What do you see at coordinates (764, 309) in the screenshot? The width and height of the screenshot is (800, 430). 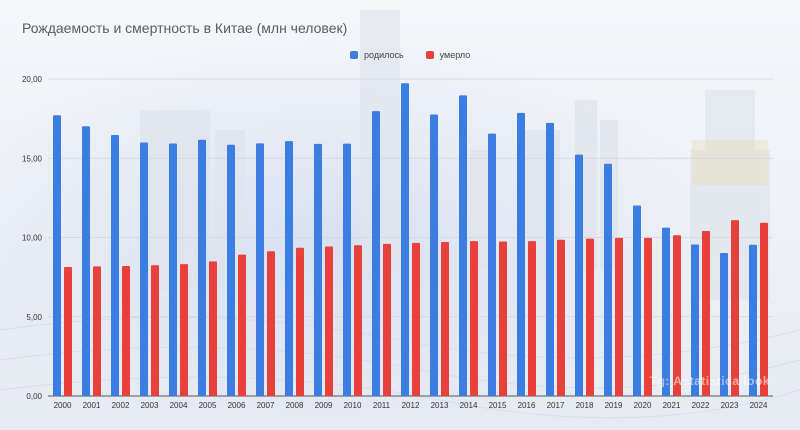 I see `bar-died-2024` at bounding box center [764, 309].